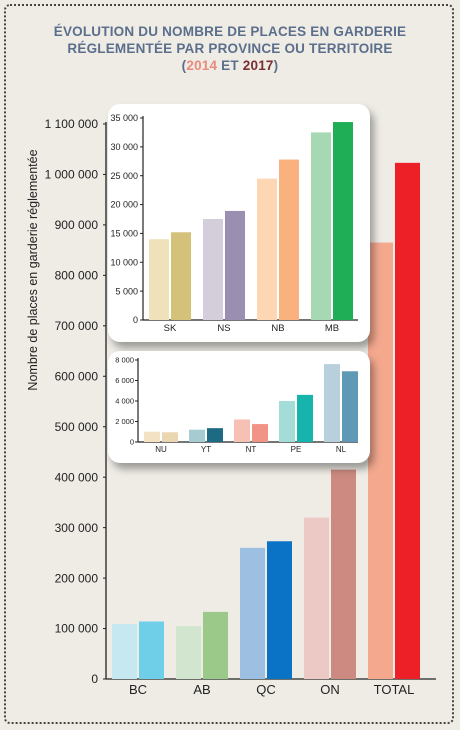 The width and height of the screenshot is (460, 730). What do you see at coordinates (77, 528) in the screenshot?
I see `y-tick-label: 300 000` at bounding box center [77, 528].